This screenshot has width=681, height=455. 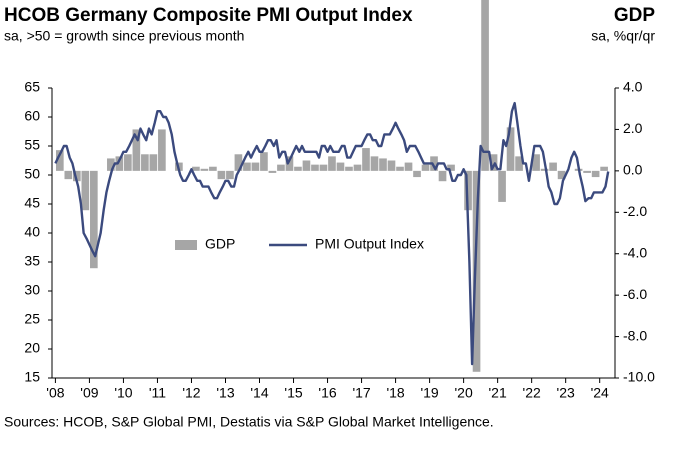 I want to click on legend-label: GDP, so click(x=220, y=244).